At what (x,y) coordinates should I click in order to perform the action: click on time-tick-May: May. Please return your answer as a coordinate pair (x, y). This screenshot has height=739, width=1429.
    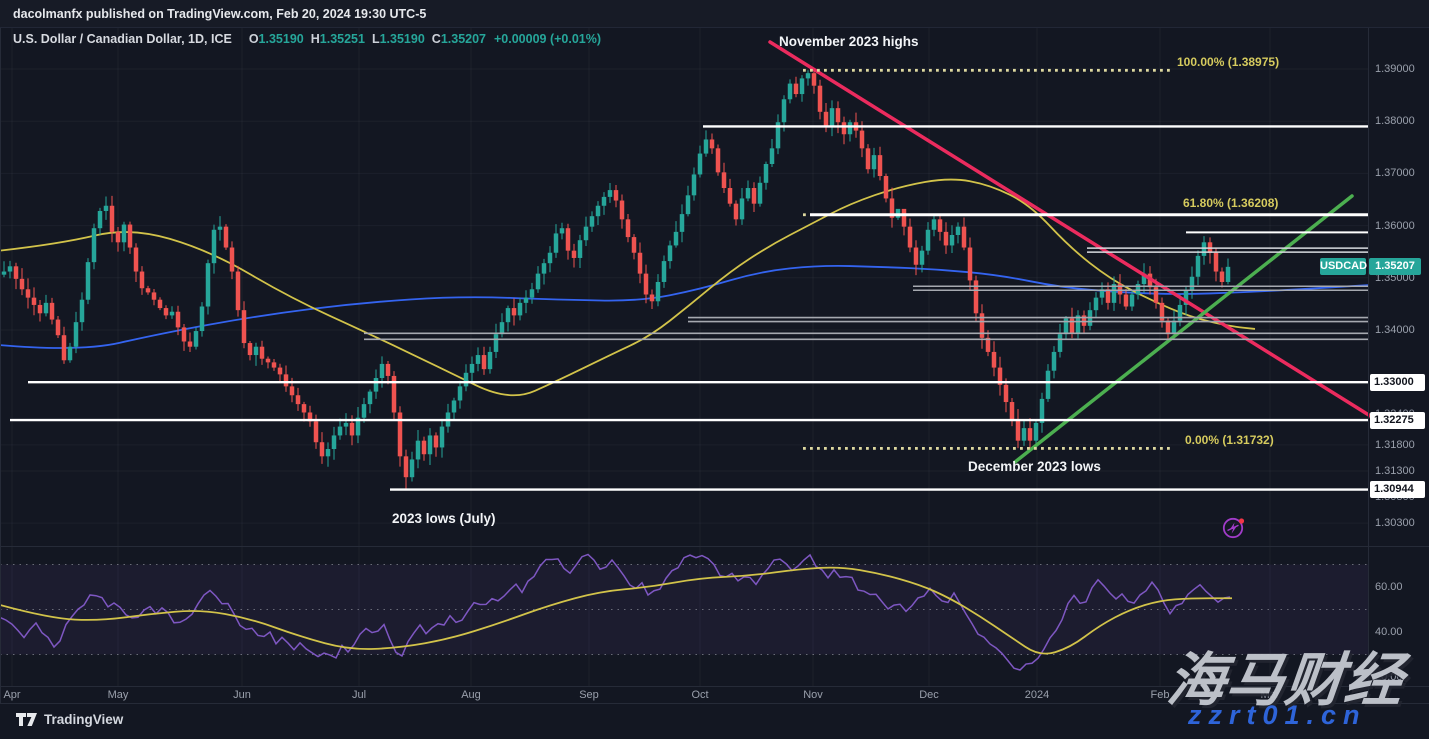
    Looking at the image, I should click on (118, 695).